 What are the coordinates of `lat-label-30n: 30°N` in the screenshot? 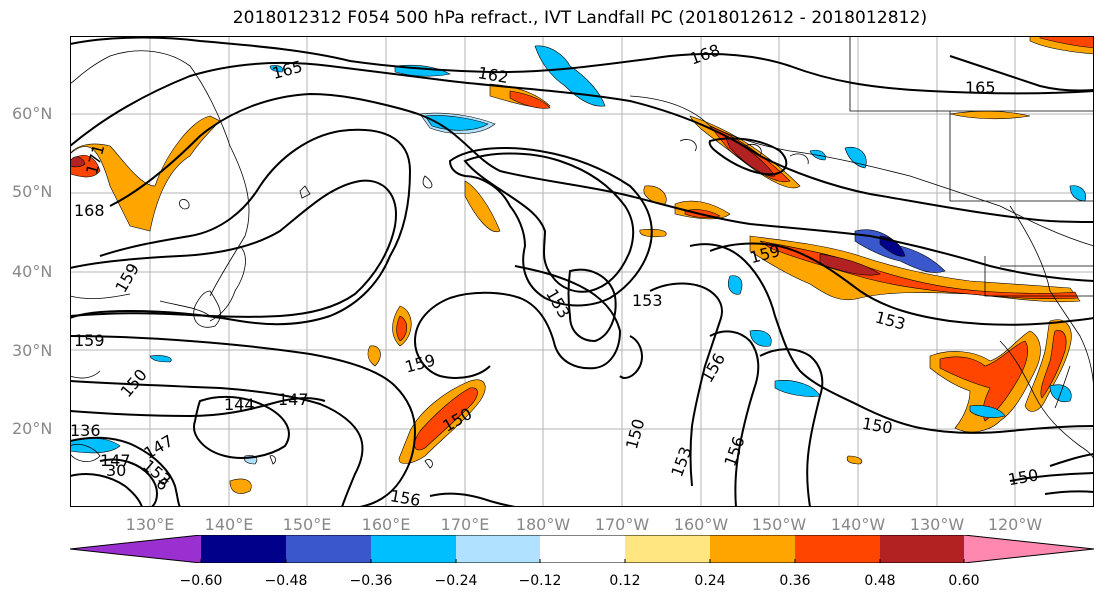 It's located at (32, 350).